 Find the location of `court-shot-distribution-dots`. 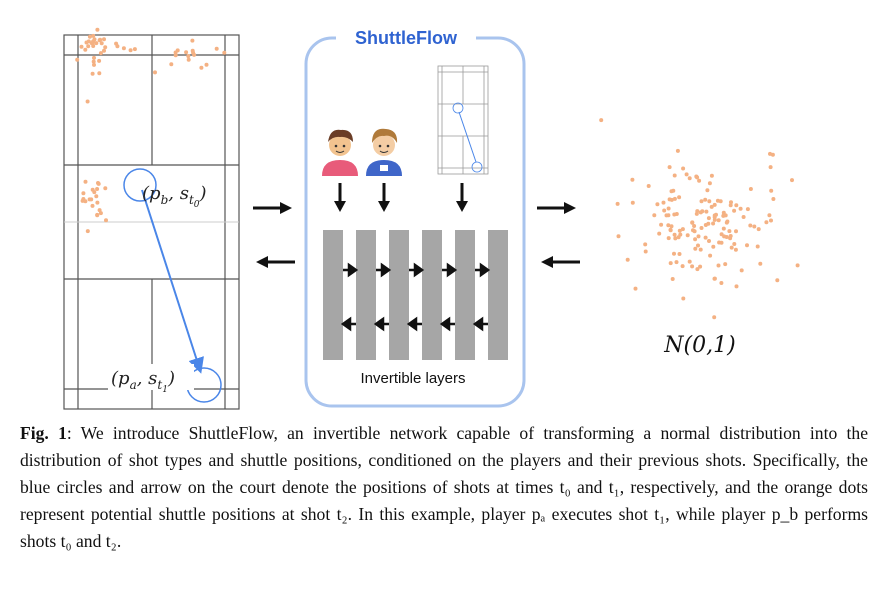

court-shot-distribution-dots is located at coordinates (151, 130).